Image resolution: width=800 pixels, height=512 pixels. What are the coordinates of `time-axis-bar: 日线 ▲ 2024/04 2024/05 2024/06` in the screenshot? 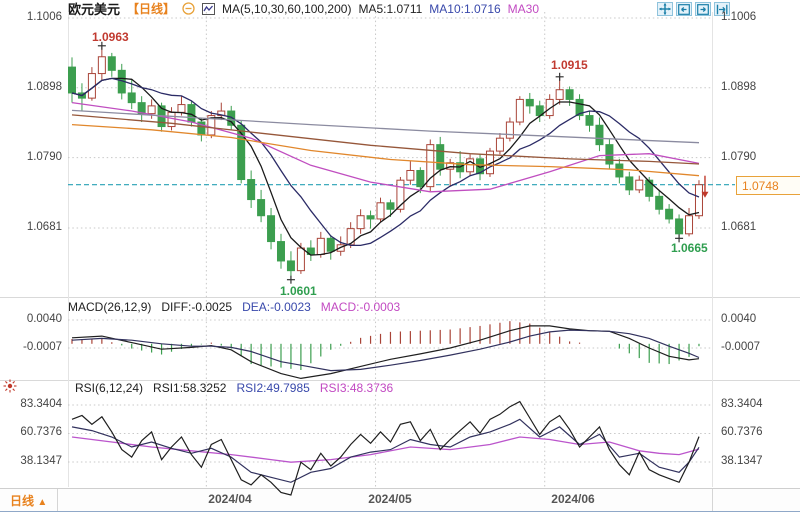 It's located at (400, 500).